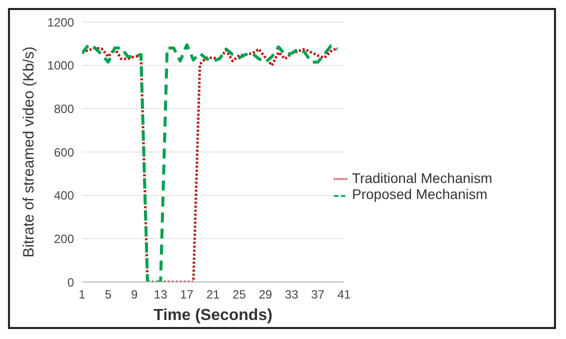 The height and width of the screenshot is (339, 566). I want to click on x-tick-label: 17, so click(187, 295).